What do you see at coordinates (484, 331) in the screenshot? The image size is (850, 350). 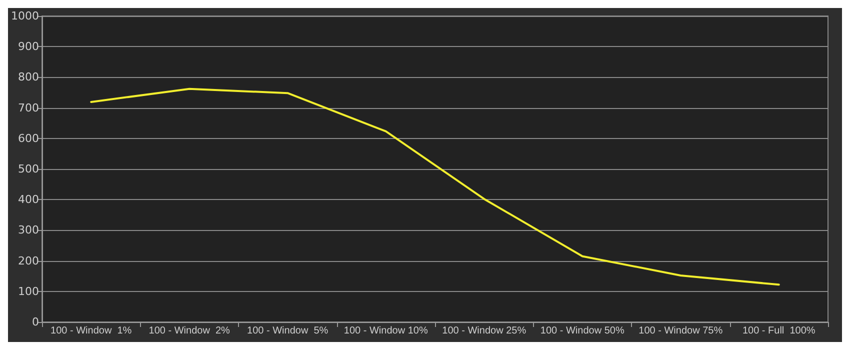 I see `x-tick-label: 100 - Window 25%` at bounding box center [484, 331].